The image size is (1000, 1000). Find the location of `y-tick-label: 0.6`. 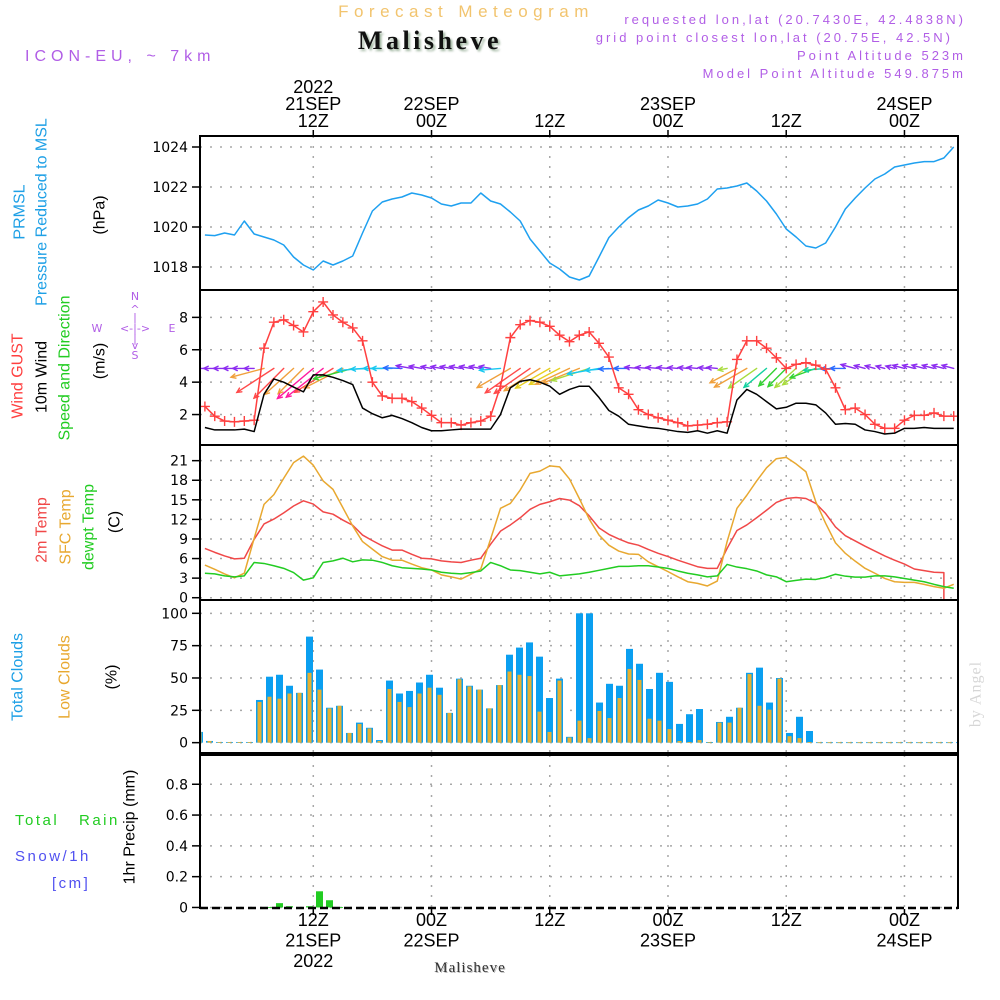

y-tick-label: 0.6 is located at coordinates (177, 816).